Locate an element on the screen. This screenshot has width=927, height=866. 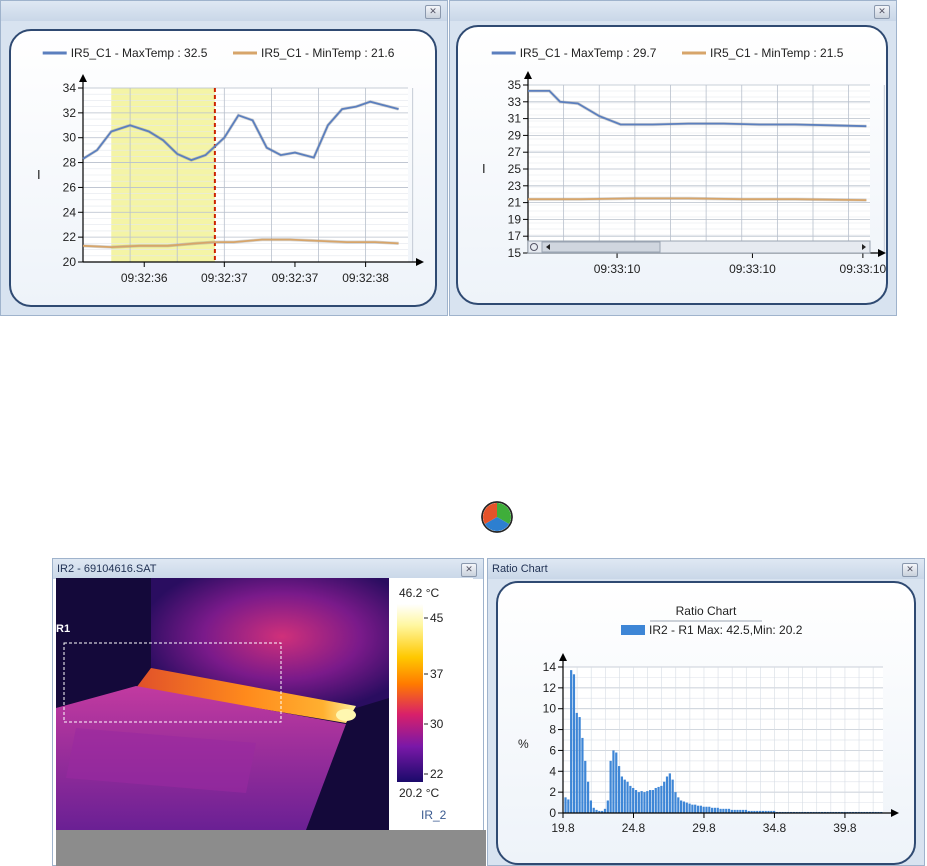
pane-titlebar is located at coordinates (673, 11).